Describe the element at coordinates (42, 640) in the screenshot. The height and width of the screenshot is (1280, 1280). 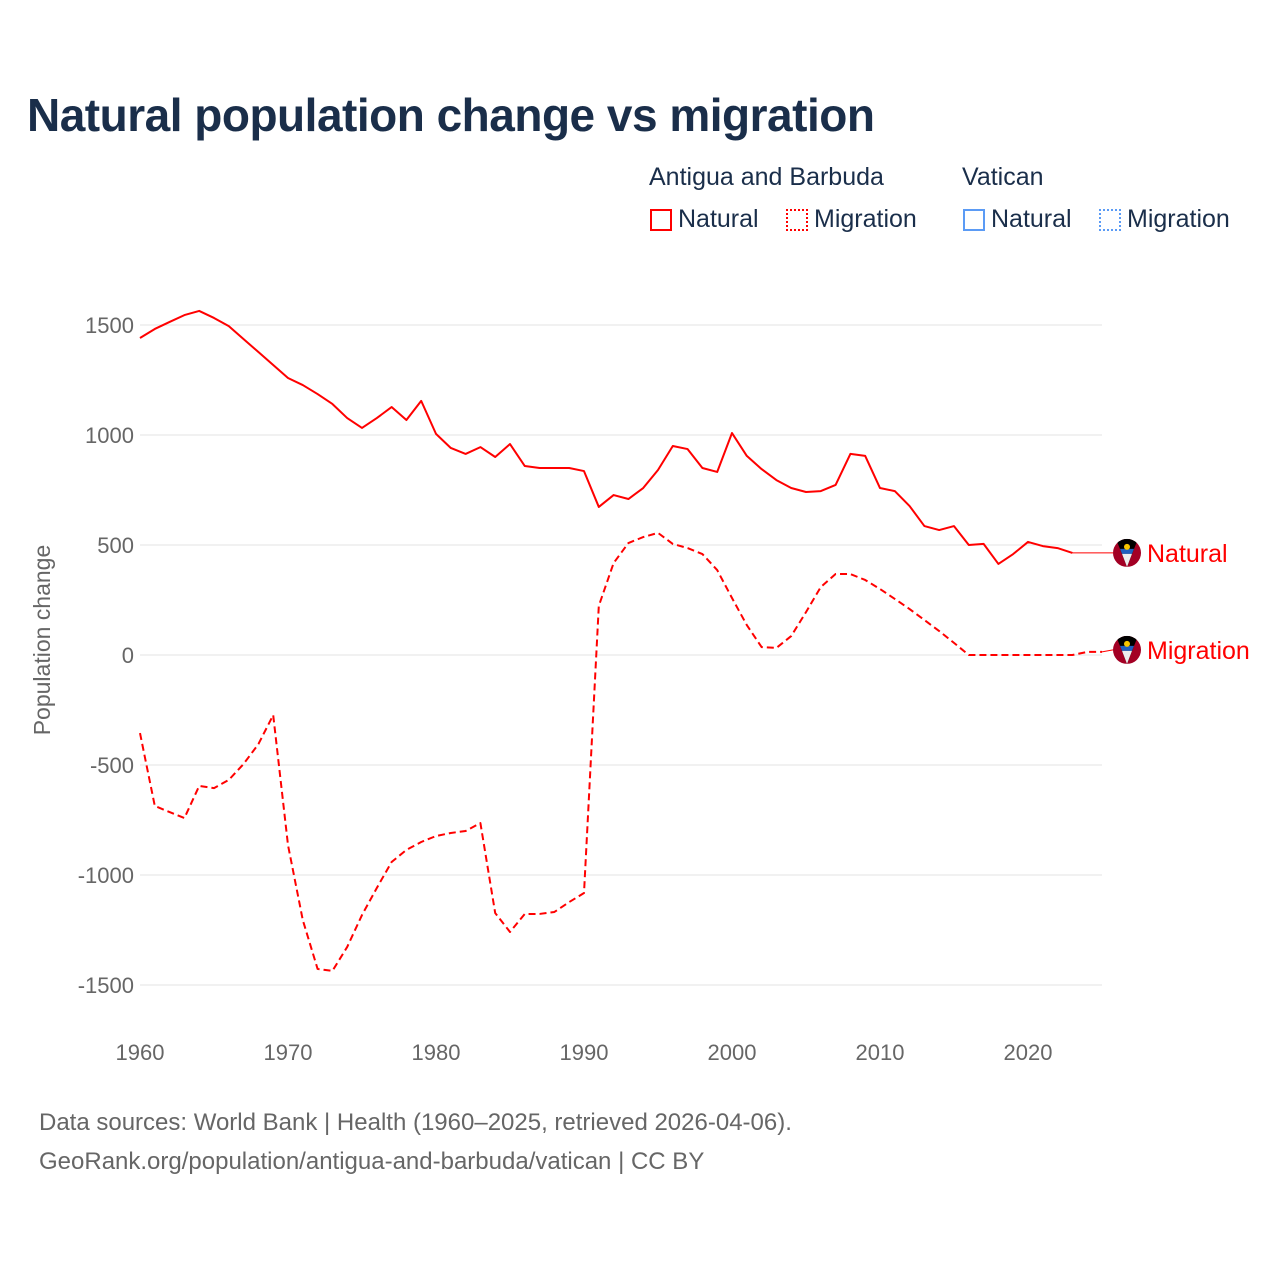
I see `y-axis-label: Population change` at that location.